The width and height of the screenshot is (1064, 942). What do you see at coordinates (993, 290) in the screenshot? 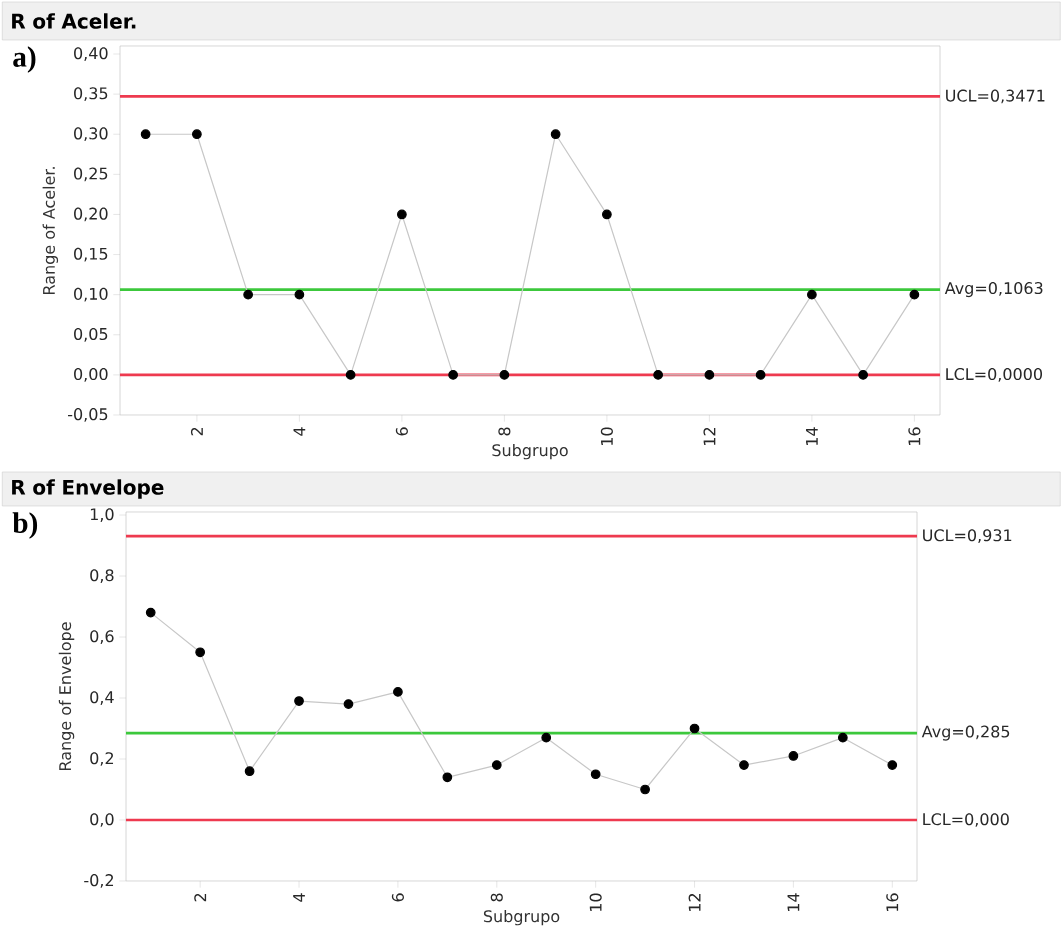
I see `ref-line-label: Avg=0,1063` at bounding box center [993, 290].